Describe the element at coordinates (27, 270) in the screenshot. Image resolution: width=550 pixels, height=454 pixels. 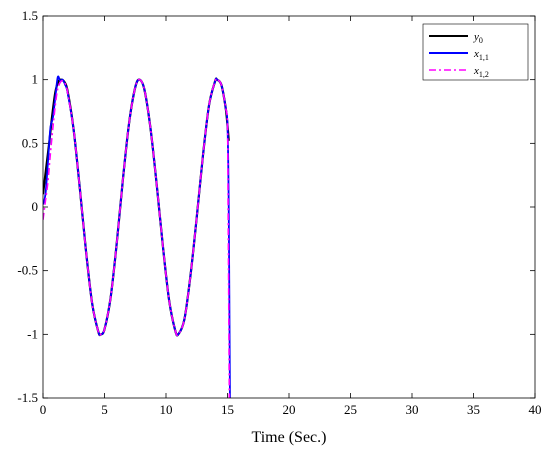
I see `y-tick-label: -0.5` at that location.